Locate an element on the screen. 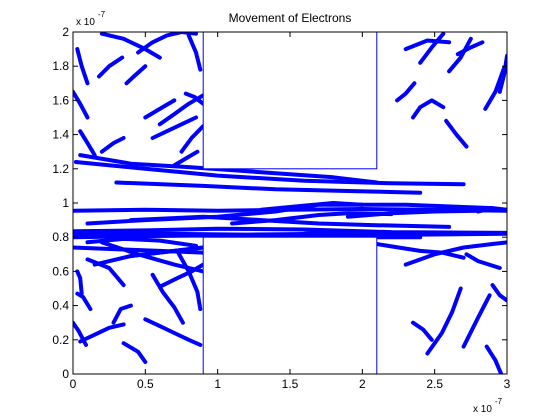 This screenshot has height=420, width=560. y-multiplier-base: x 10 is located at coordinates (85, 22).